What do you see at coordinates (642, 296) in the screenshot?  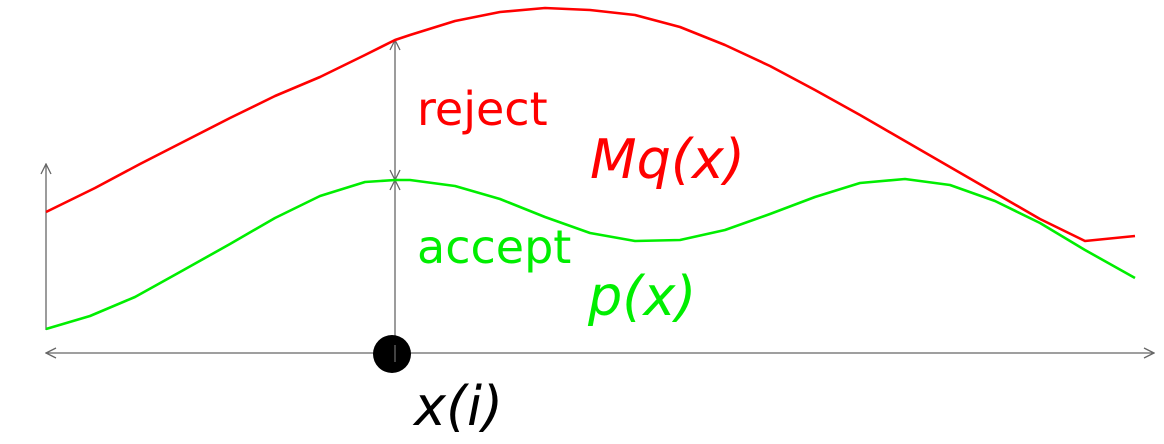 I see `p-curve-label: p(x)` at bounding box center [642, 296].